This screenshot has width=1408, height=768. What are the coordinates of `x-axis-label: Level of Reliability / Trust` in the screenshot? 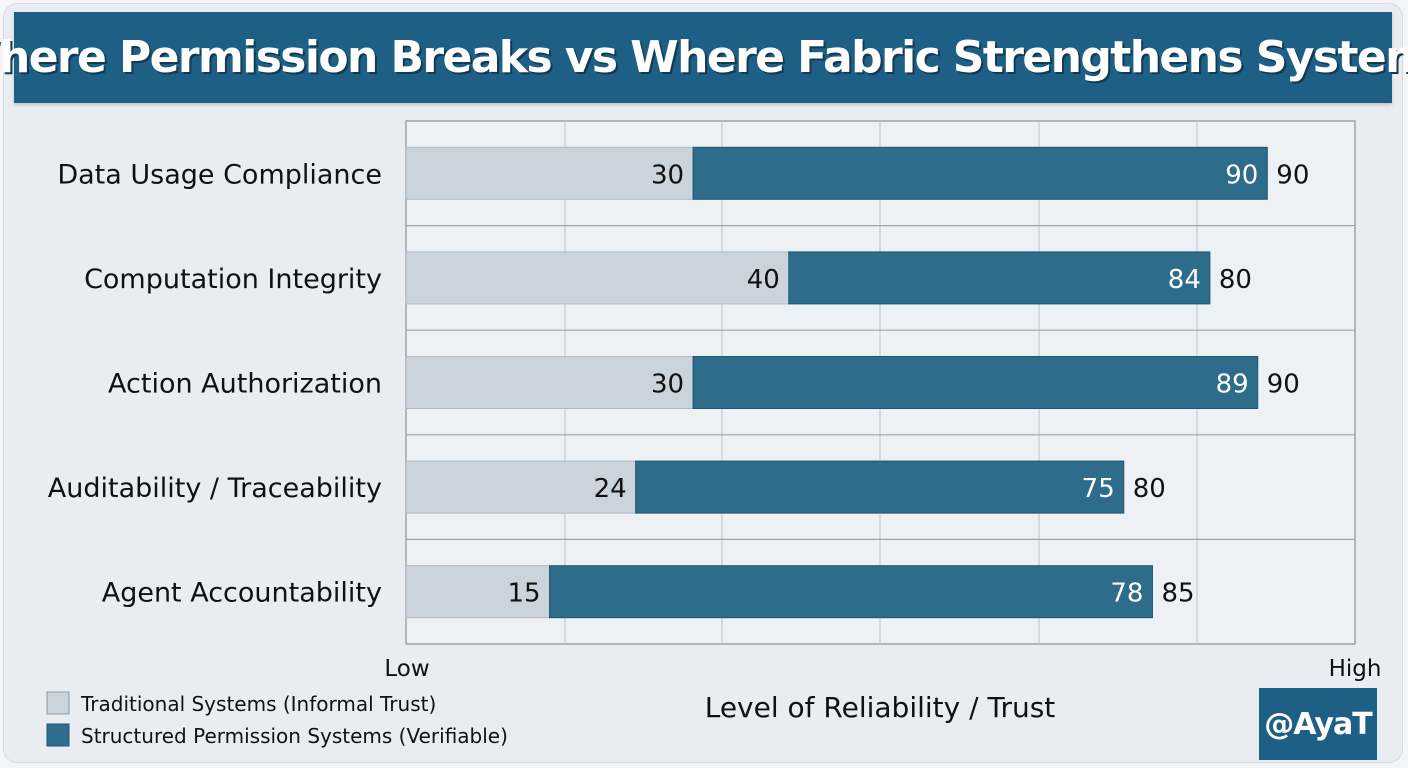 It's located at (880, 707).